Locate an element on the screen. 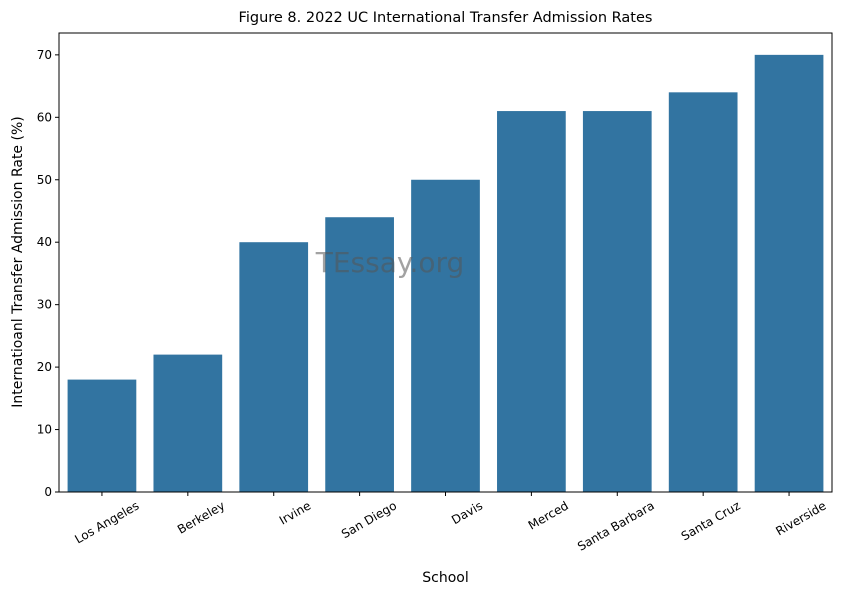 The height and width of the screenshot is (594, 843). watermark-text: TEssay.org is located at coordinates (390, 262).